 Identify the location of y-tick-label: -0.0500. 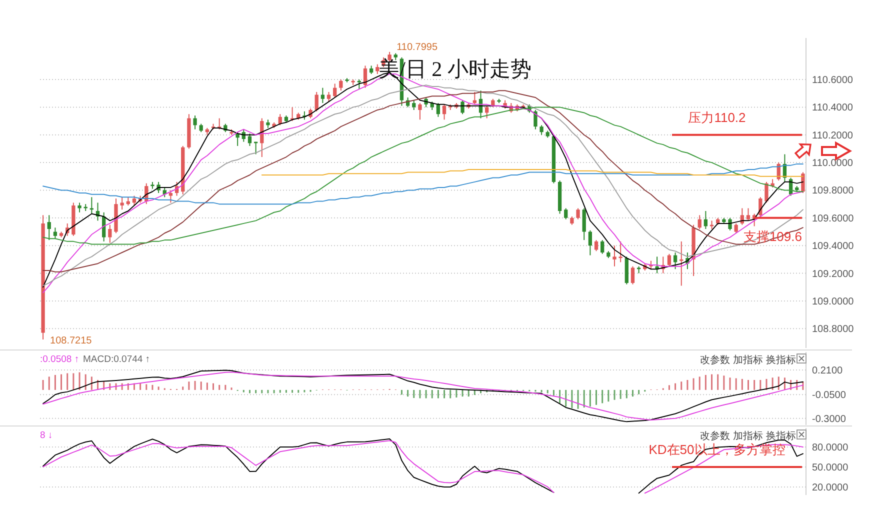
(829, 396).